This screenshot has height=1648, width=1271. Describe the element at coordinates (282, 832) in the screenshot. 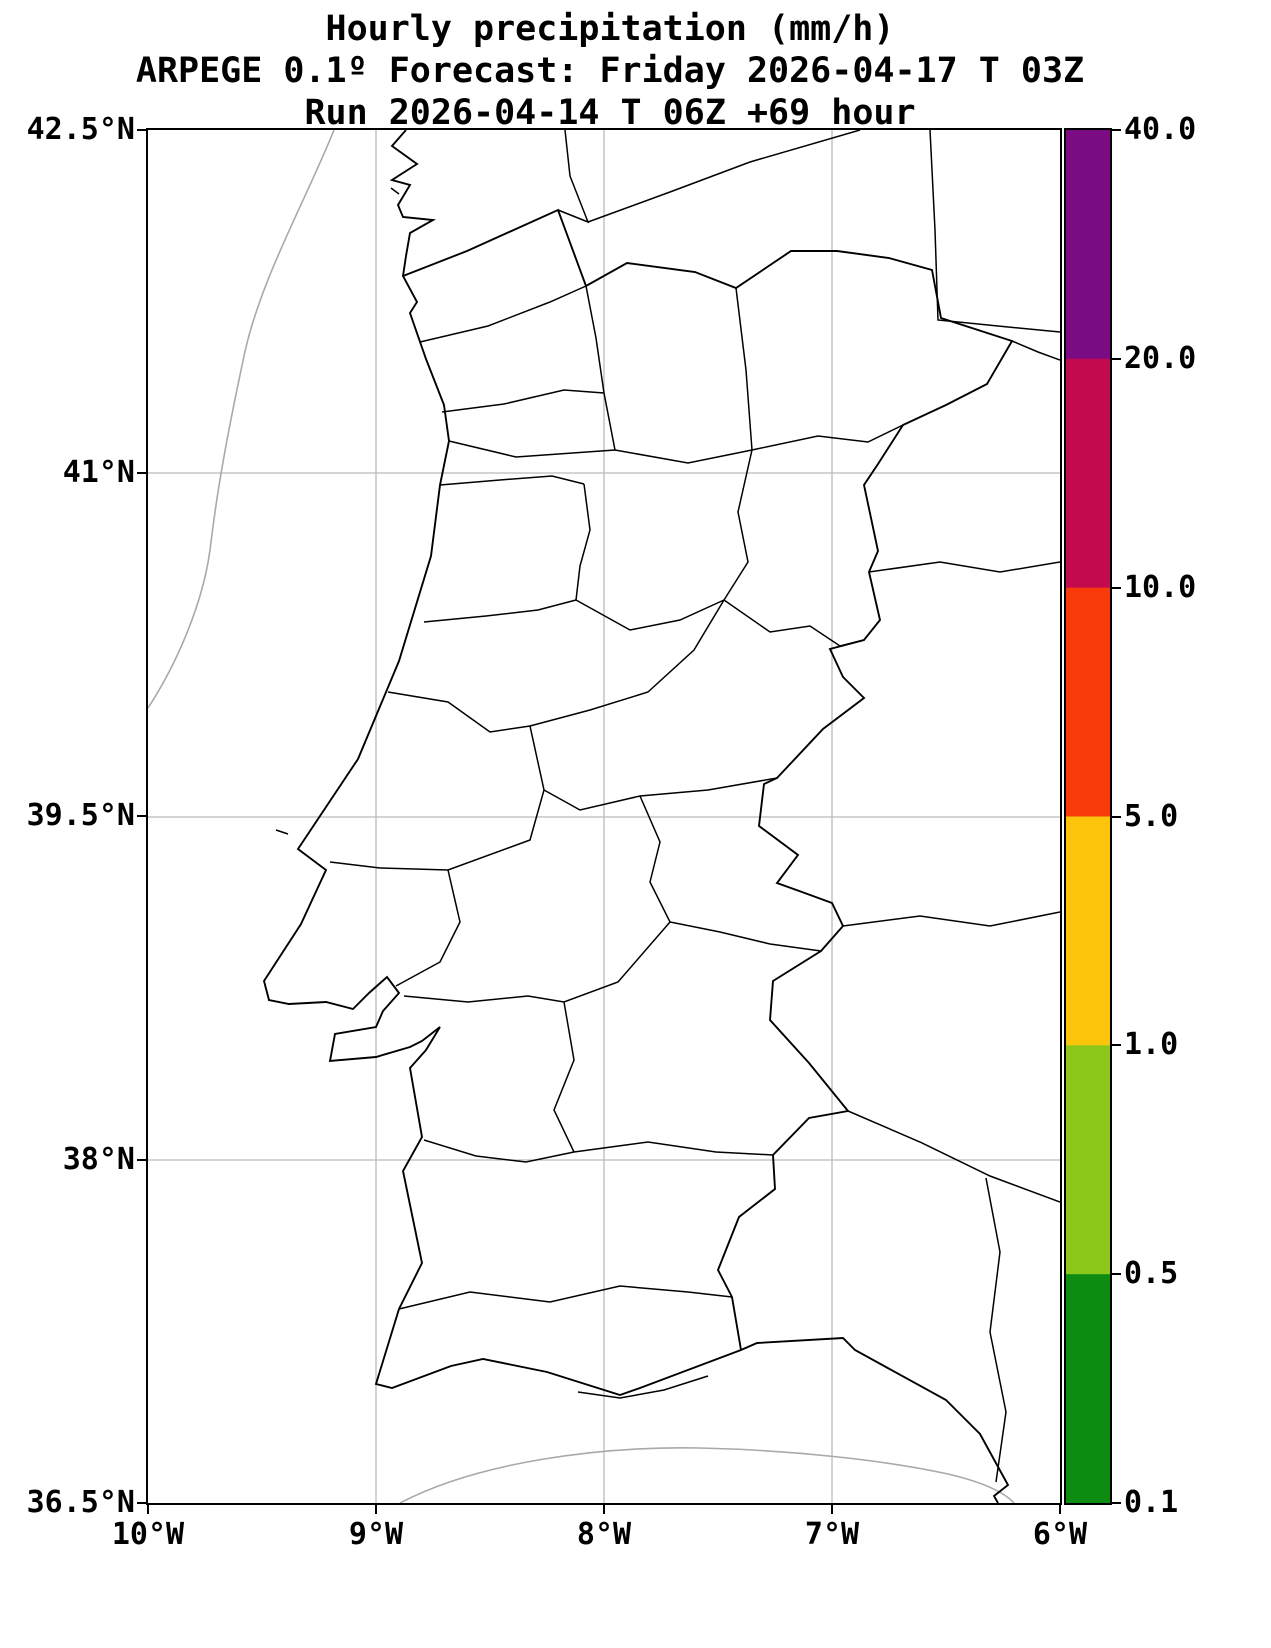

I see `island-berlengas` at that location.